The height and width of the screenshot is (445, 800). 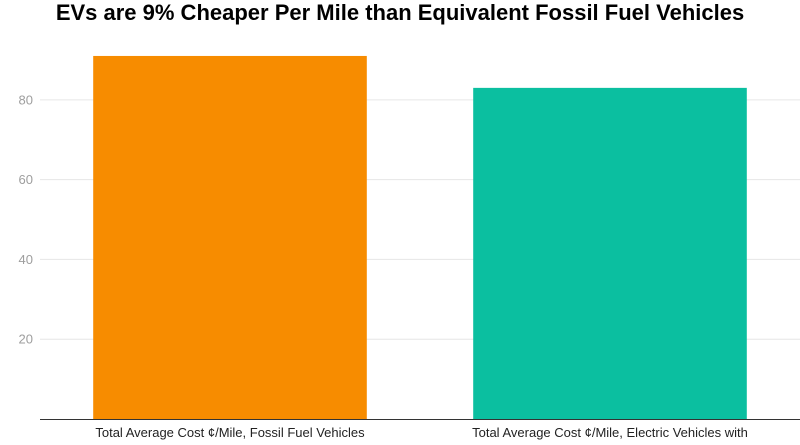 I want to click on y-tick-label-80: 80, so click(x=26, y=99).